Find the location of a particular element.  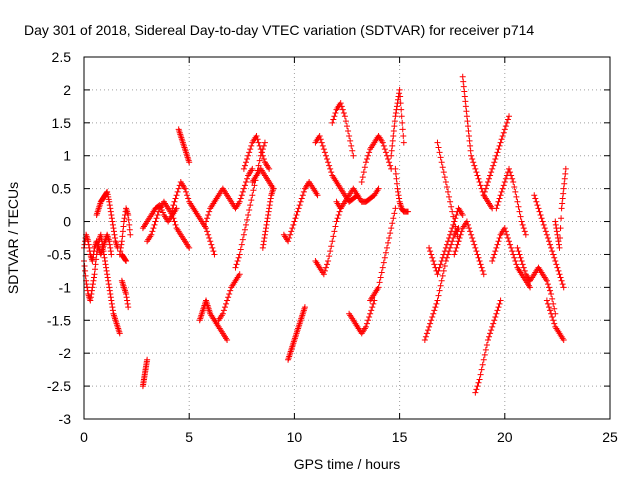

y-tick-label: 2 is located at coordinates (67, 90).